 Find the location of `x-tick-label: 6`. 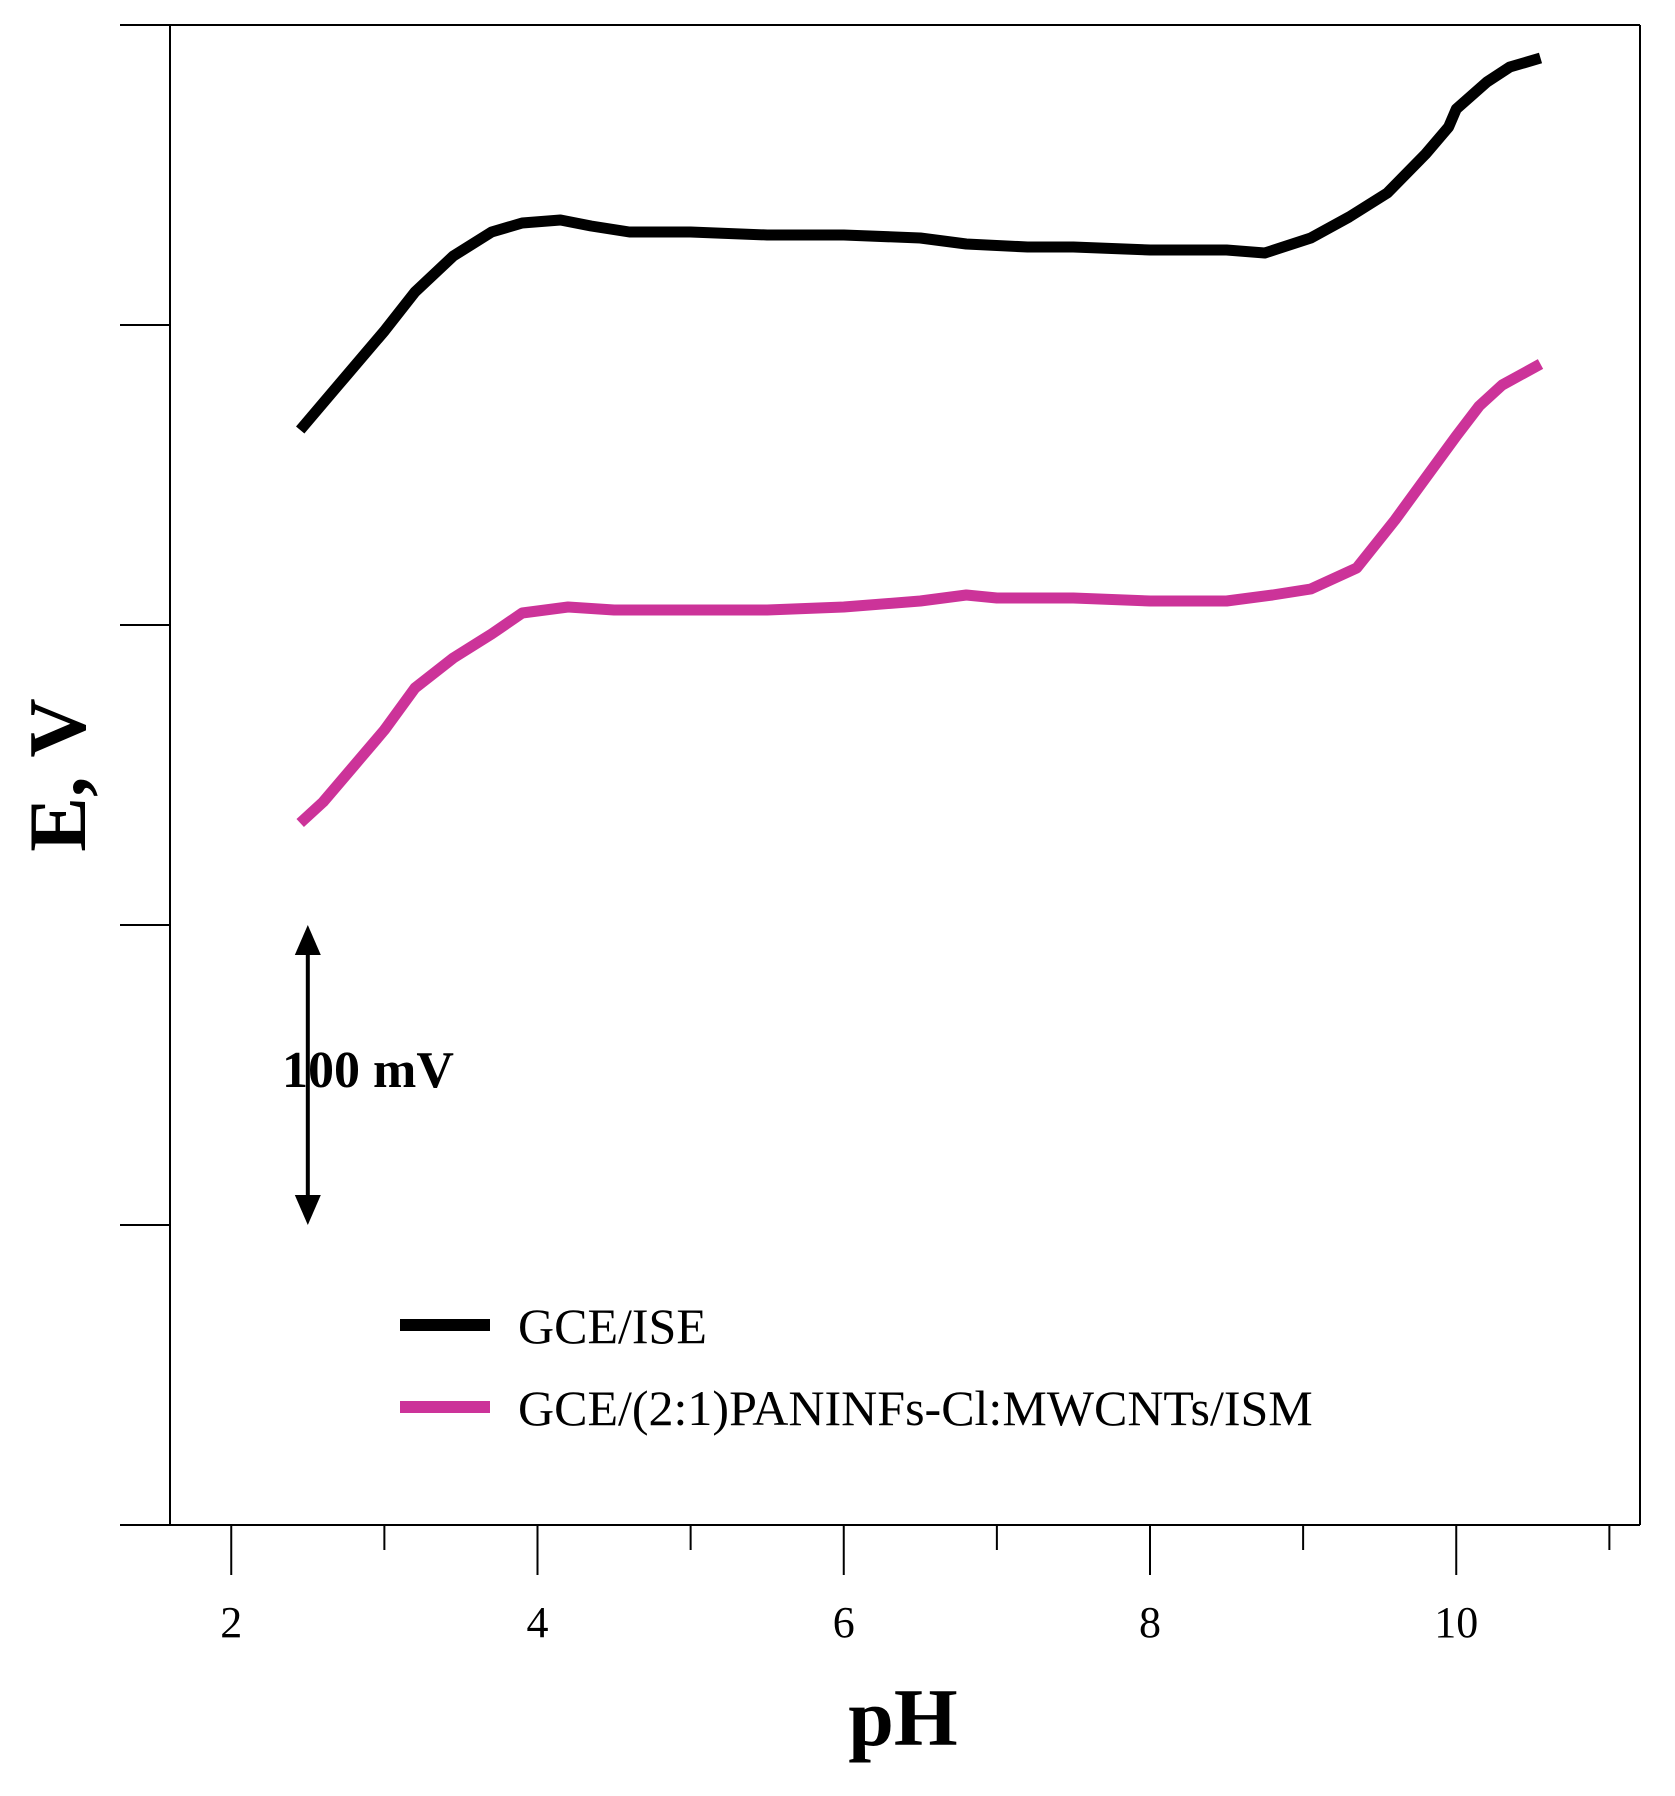

x-tick-label: 6 is located at coordinates (844, 1622).